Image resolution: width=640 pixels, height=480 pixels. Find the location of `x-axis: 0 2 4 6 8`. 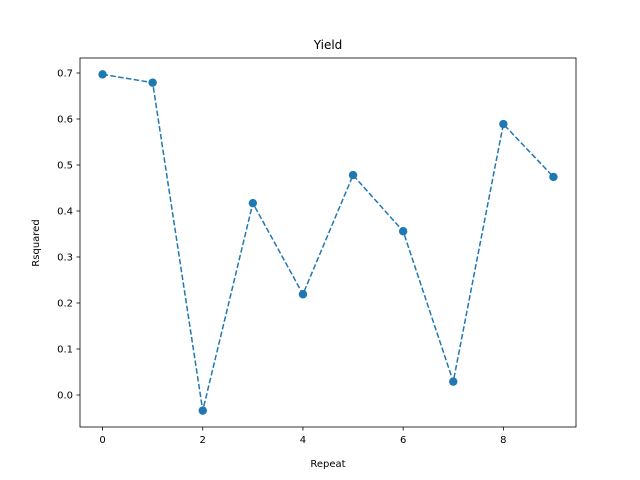

x-axis: 0 2 4 6 8 is located at coordinates (303, 436).